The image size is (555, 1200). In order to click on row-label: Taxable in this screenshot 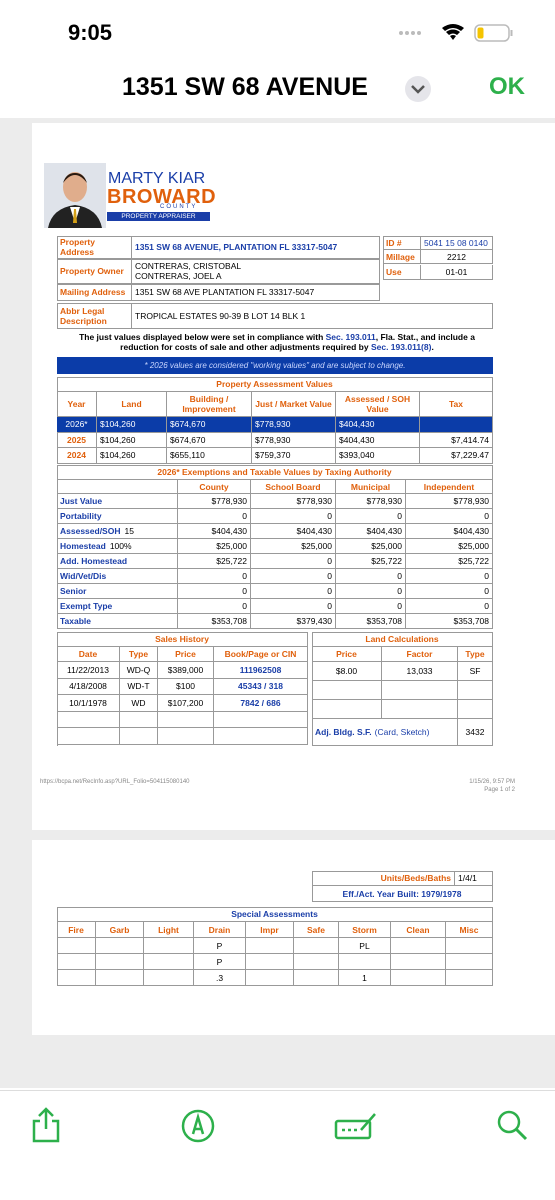, I will do `click(117, 621)`.